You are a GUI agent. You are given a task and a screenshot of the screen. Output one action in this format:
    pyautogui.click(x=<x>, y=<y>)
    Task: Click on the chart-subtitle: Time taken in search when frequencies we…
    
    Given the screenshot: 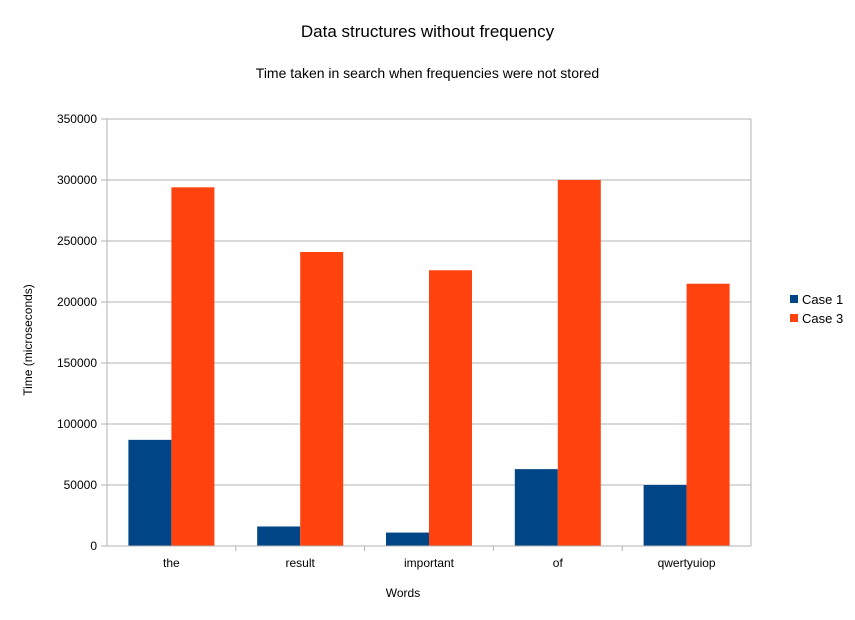 What is the action you would take?
    pyautogui.click(x=427, y=73)
    